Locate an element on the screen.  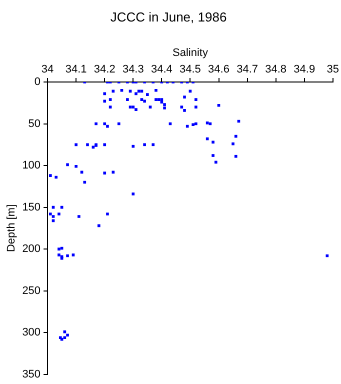
x-tick-label: 34.7 is located at coordinates (247, 69).